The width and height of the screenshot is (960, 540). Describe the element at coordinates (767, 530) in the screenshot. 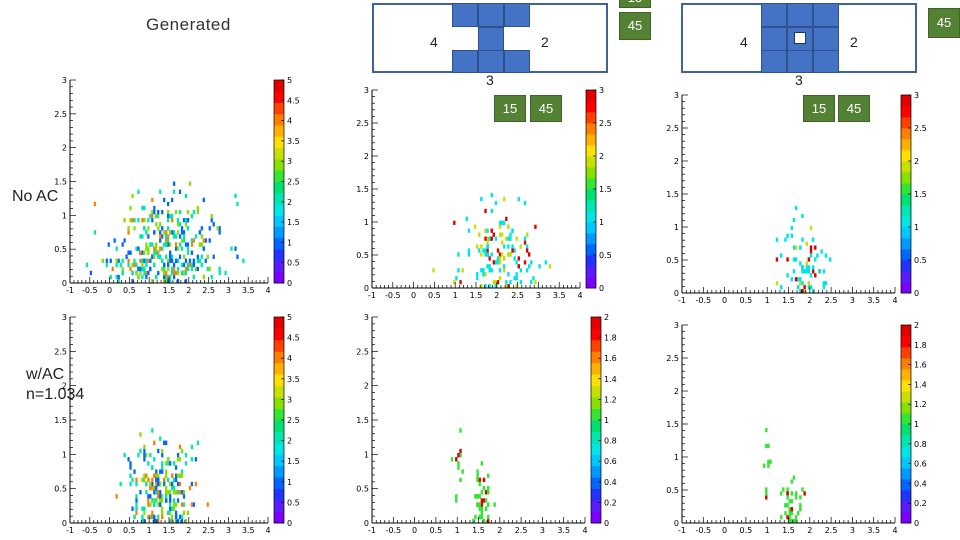

I see `x-tick-label: 1` at that location.